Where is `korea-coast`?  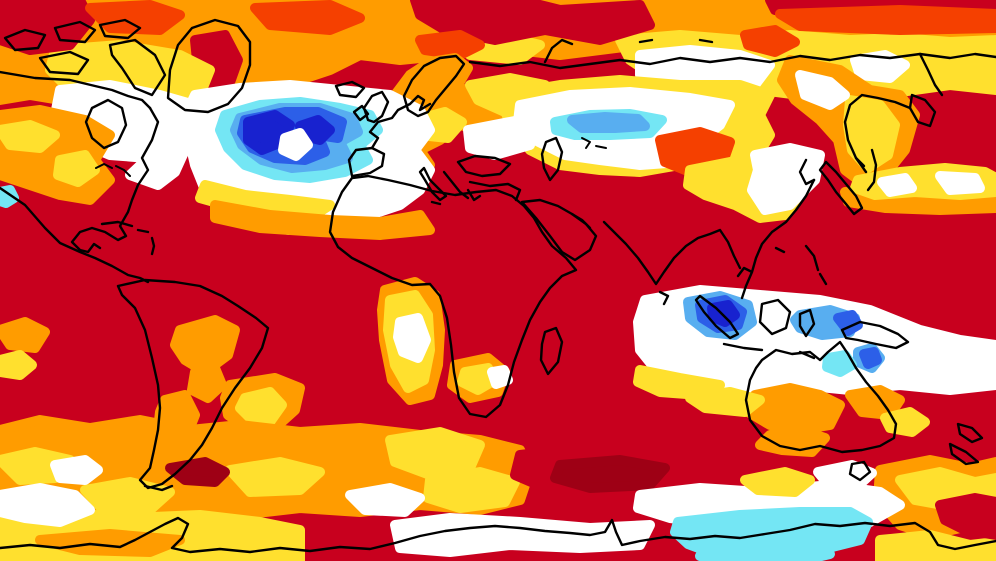
korea-coast is located at coordinates (807, 172).